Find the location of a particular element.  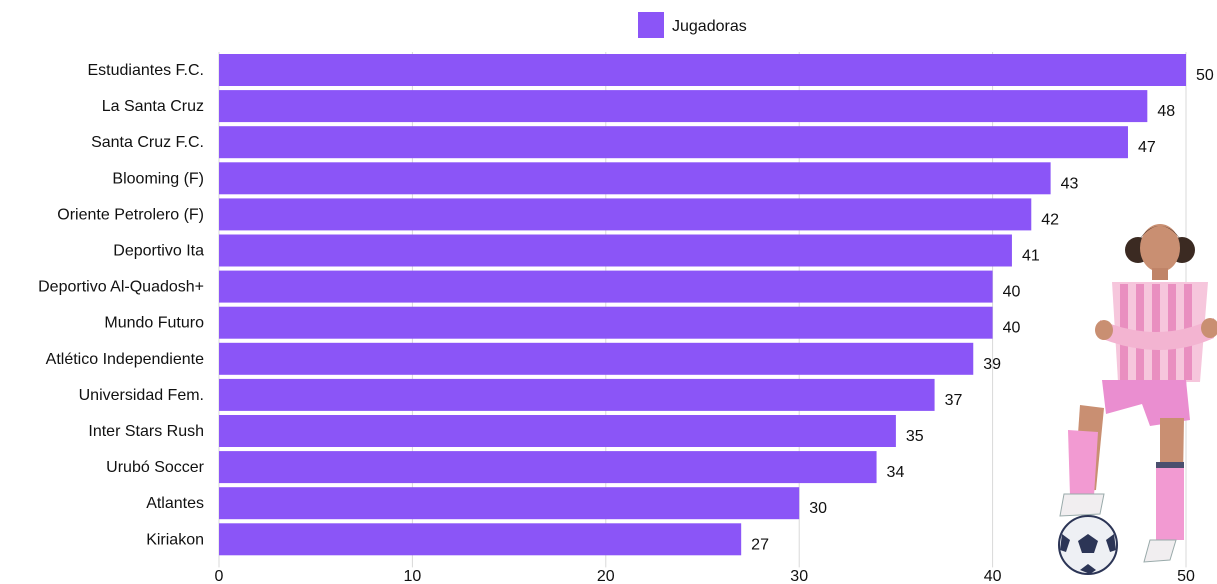

data-label: 37 is located at coordinates (954, 400).